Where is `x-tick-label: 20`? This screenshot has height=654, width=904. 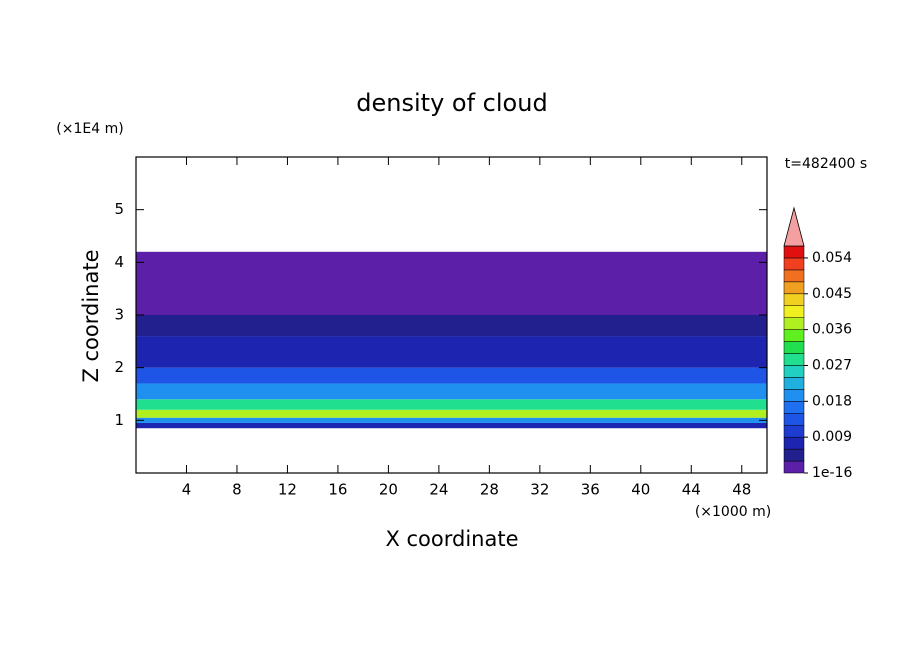 x-tick-label: 20 is located at coordinates (388, 490).